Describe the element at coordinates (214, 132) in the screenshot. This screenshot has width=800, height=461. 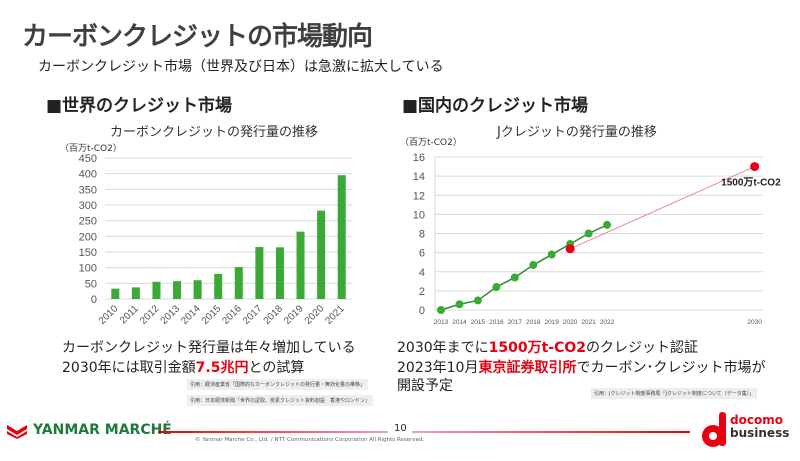
I see `bar-chart-title: カーボンクレジットの発行量の推移` at that location.